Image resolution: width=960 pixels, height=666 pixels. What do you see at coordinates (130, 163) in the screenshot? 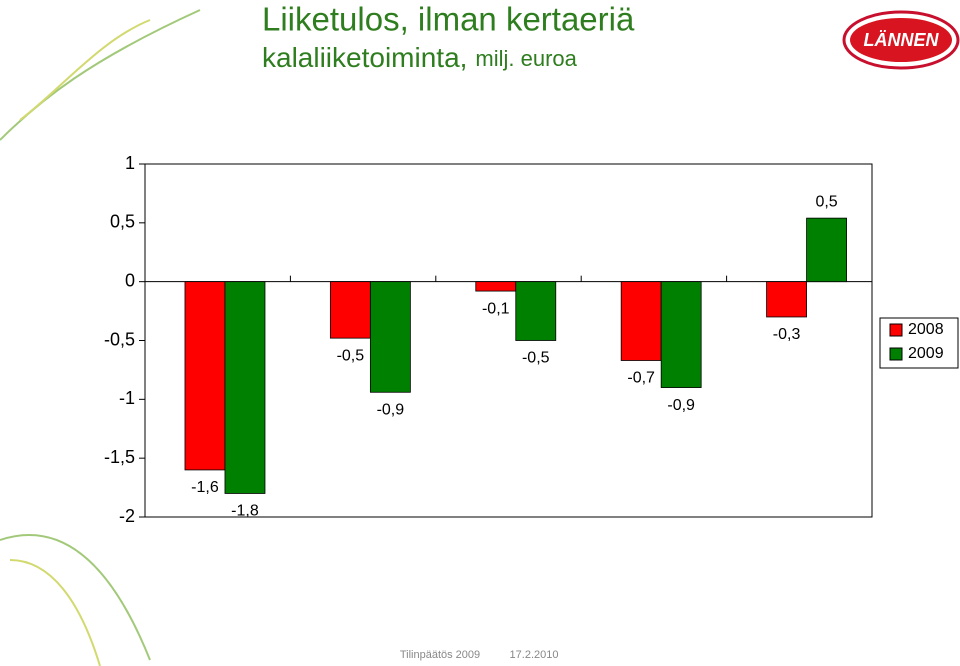
I see `y-tick-label: 1` at bounding box center [130, 163].